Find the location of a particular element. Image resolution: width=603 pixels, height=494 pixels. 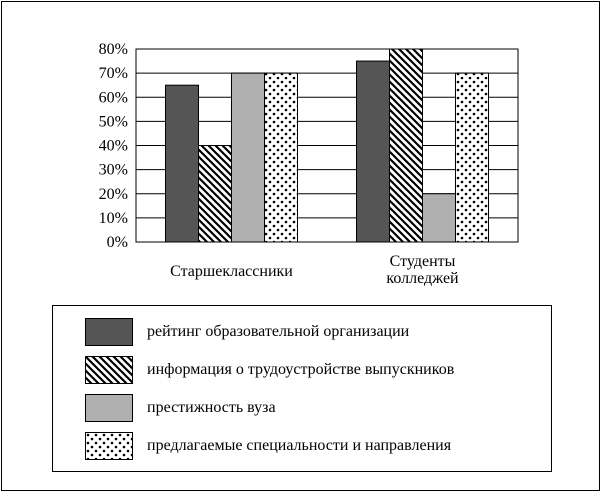

x-category-label: Старшеклассники is located at coordinates (231, 271).